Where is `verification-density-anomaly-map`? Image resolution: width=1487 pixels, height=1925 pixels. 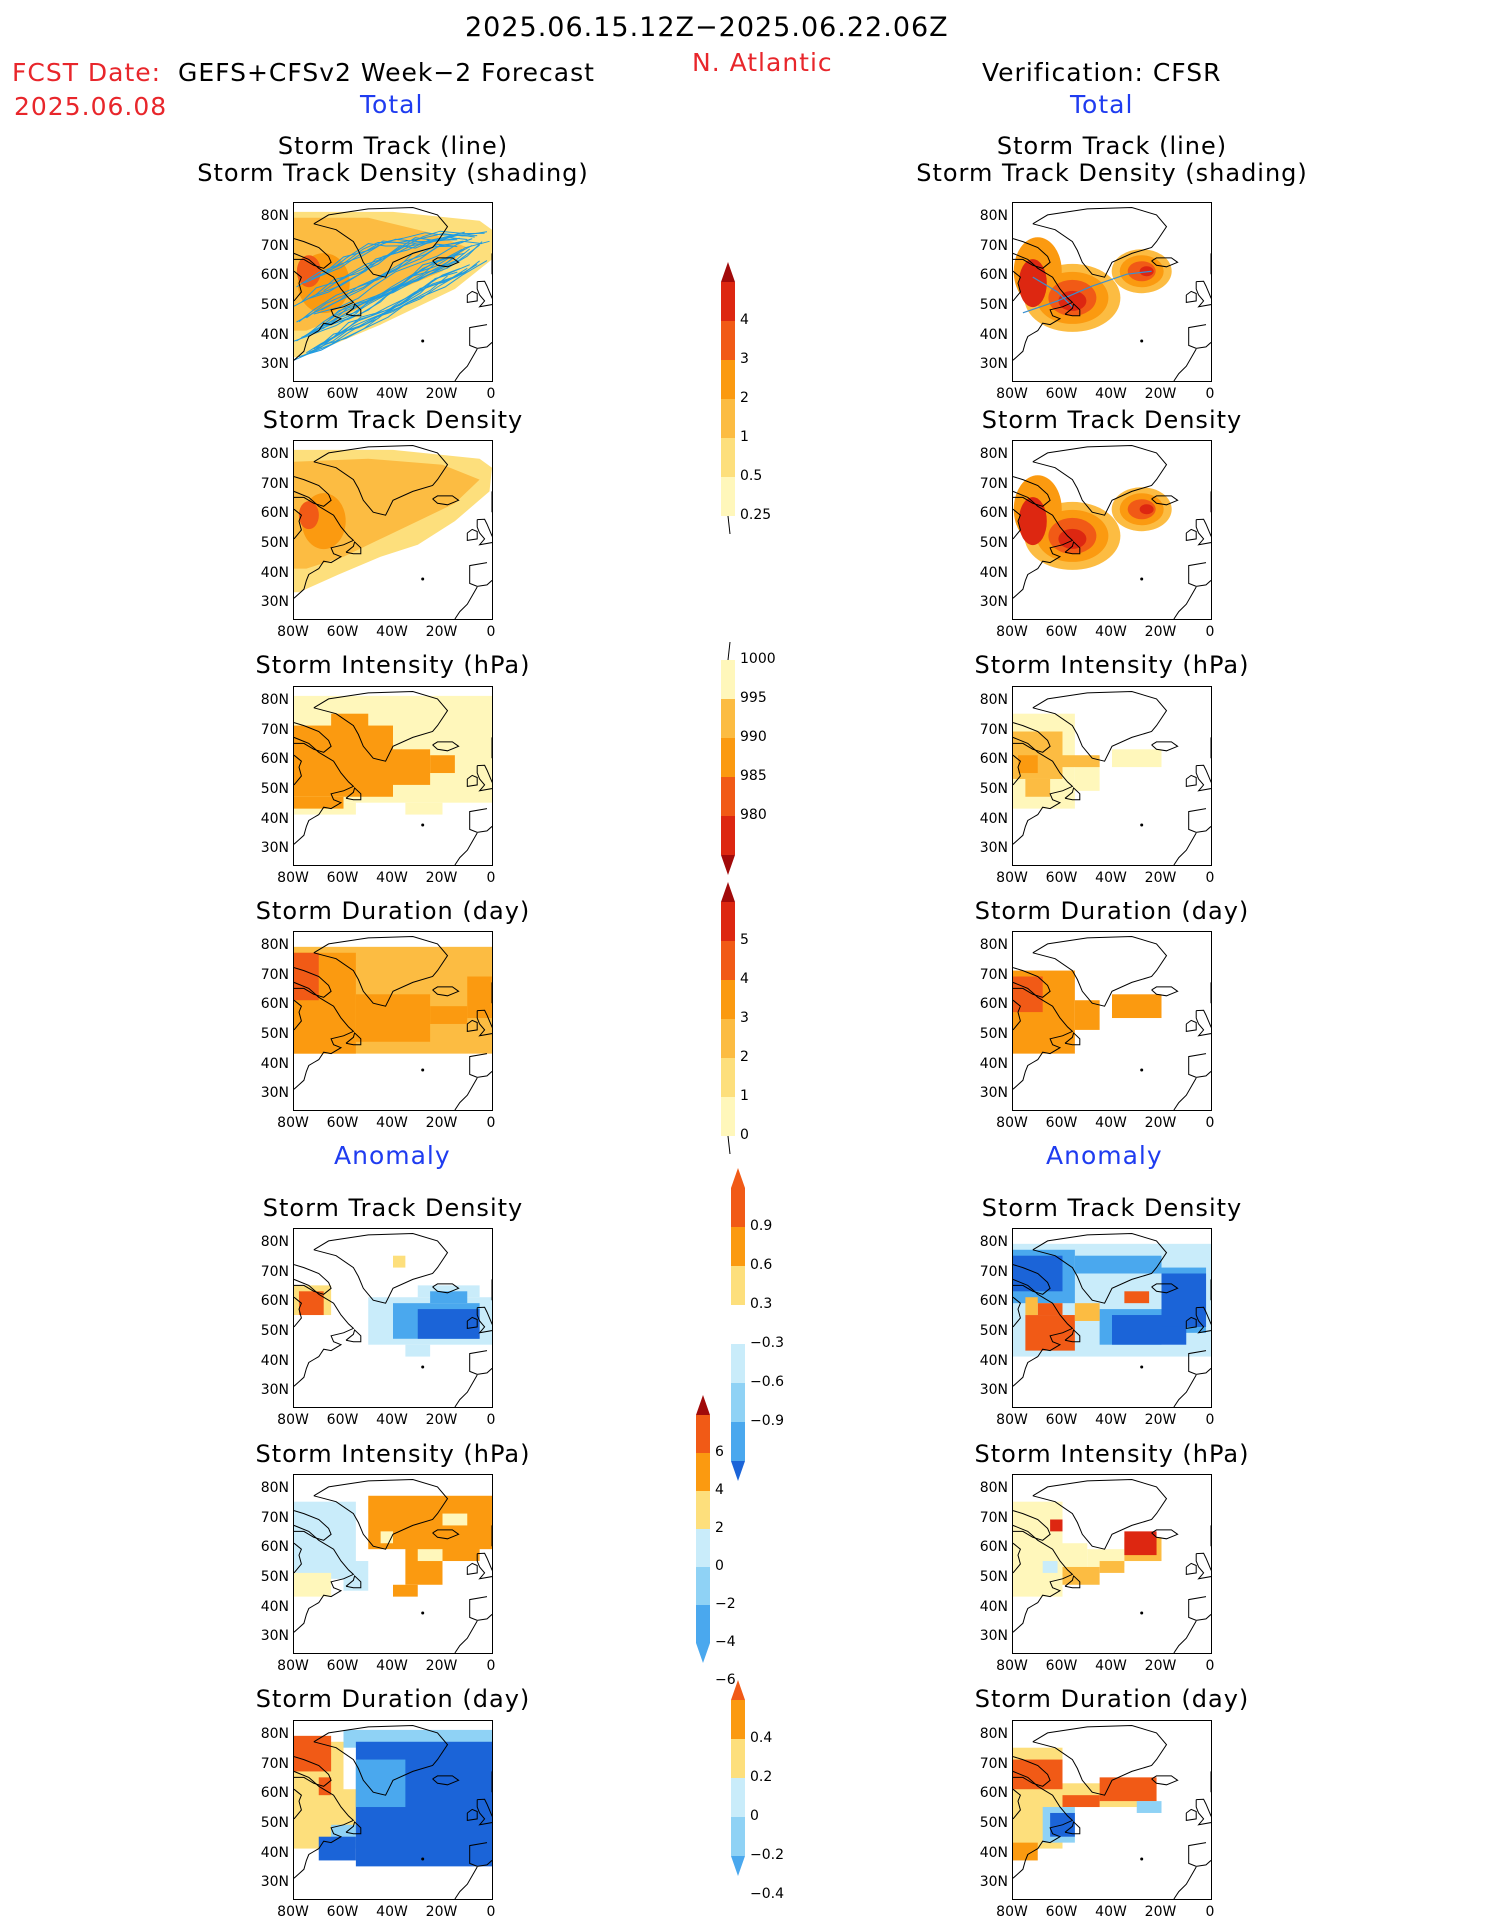 verification-density-anomaly-map is located at coordinates (1112, 1318).